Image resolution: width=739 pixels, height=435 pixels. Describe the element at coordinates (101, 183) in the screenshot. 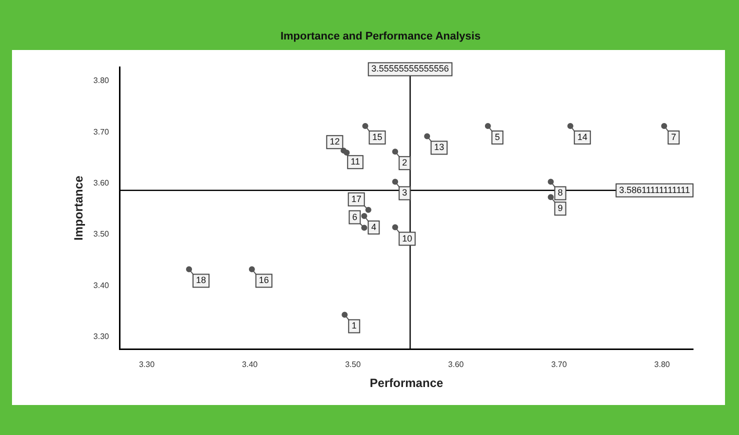

I see `y-tick-label: 3.60` at that location.